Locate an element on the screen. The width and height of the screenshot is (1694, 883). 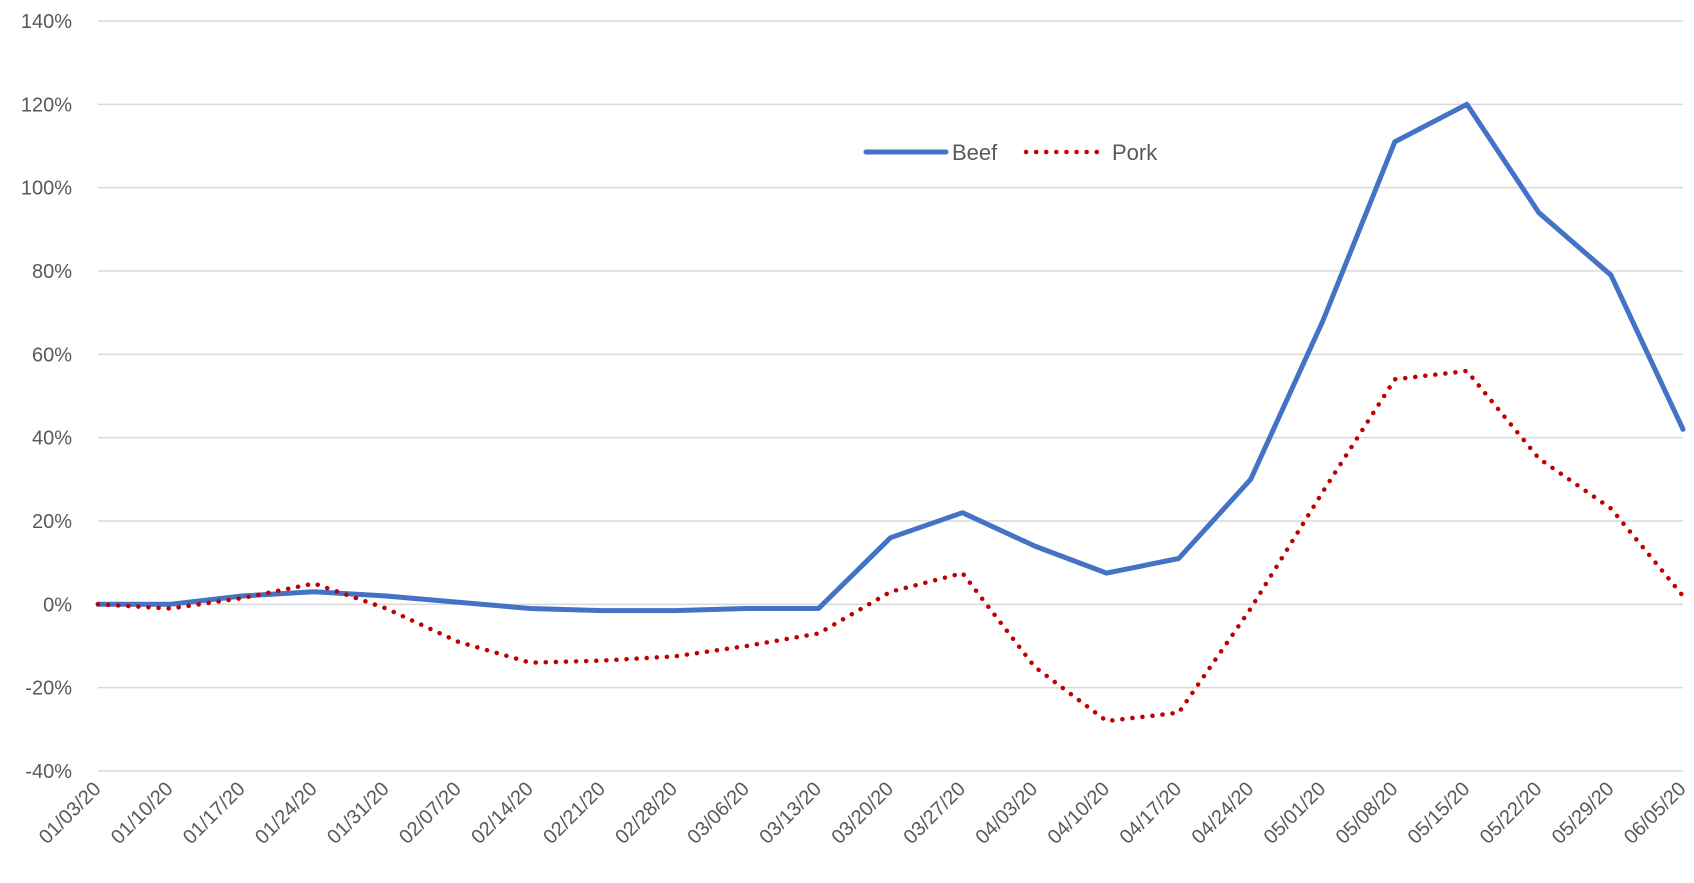
x-tick-label: 04/03/20 is located at coordinates (1007, 813).